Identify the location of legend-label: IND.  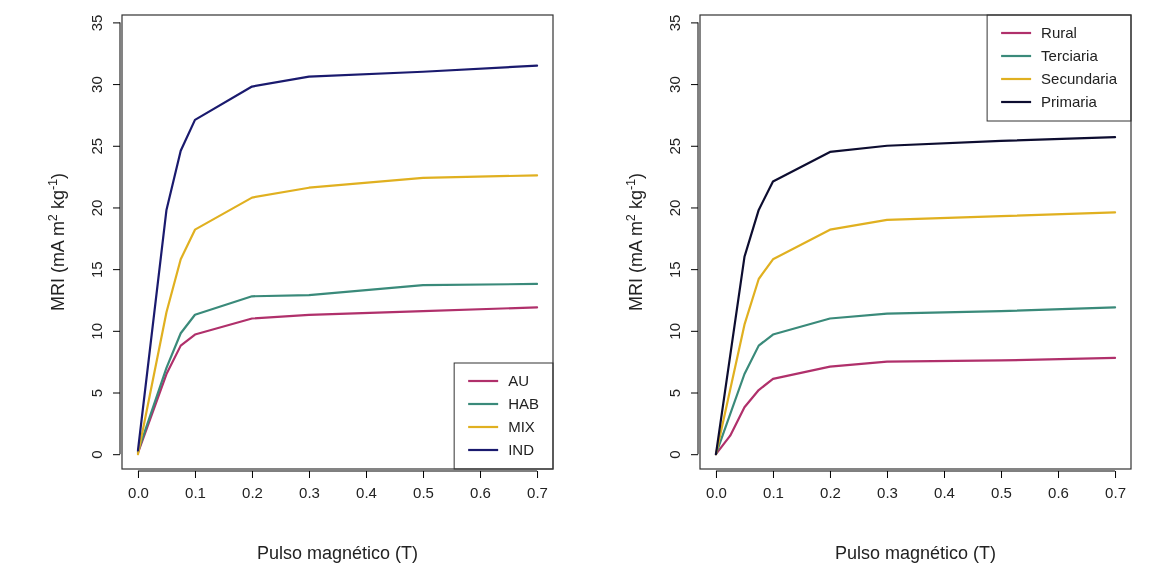
(521, 449).